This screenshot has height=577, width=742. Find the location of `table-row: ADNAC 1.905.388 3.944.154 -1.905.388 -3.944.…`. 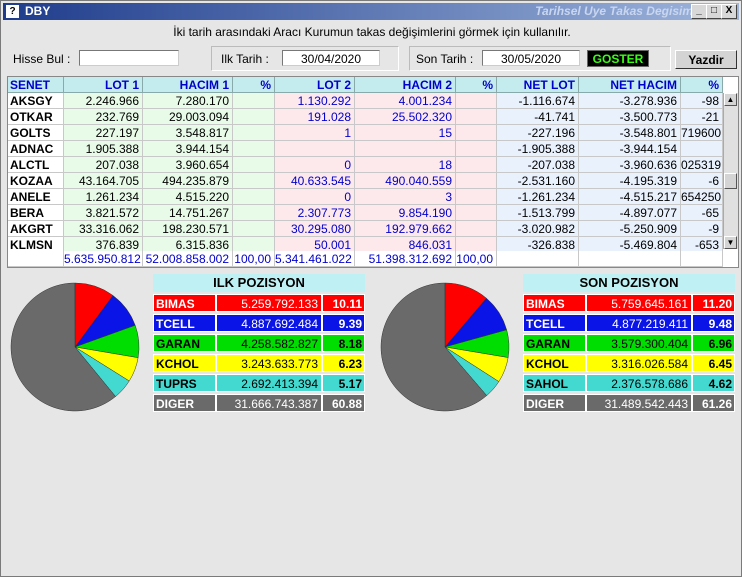

table-row: ADNAC 1.905.388 3.944.154 -1.905.388 -3.944.… is located at coordinates (373, 149).